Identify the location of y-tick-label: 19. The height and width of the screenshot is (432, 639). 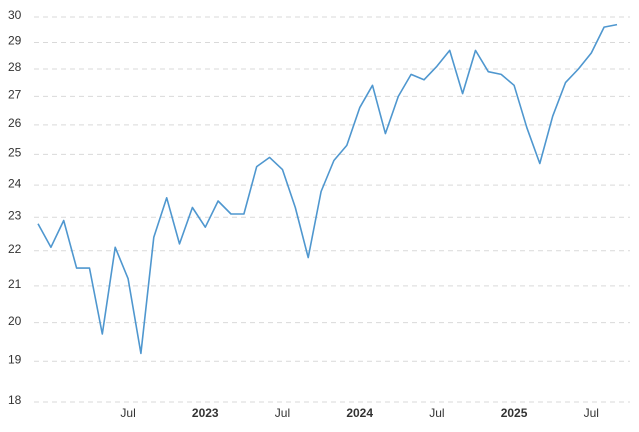
(15, 359).